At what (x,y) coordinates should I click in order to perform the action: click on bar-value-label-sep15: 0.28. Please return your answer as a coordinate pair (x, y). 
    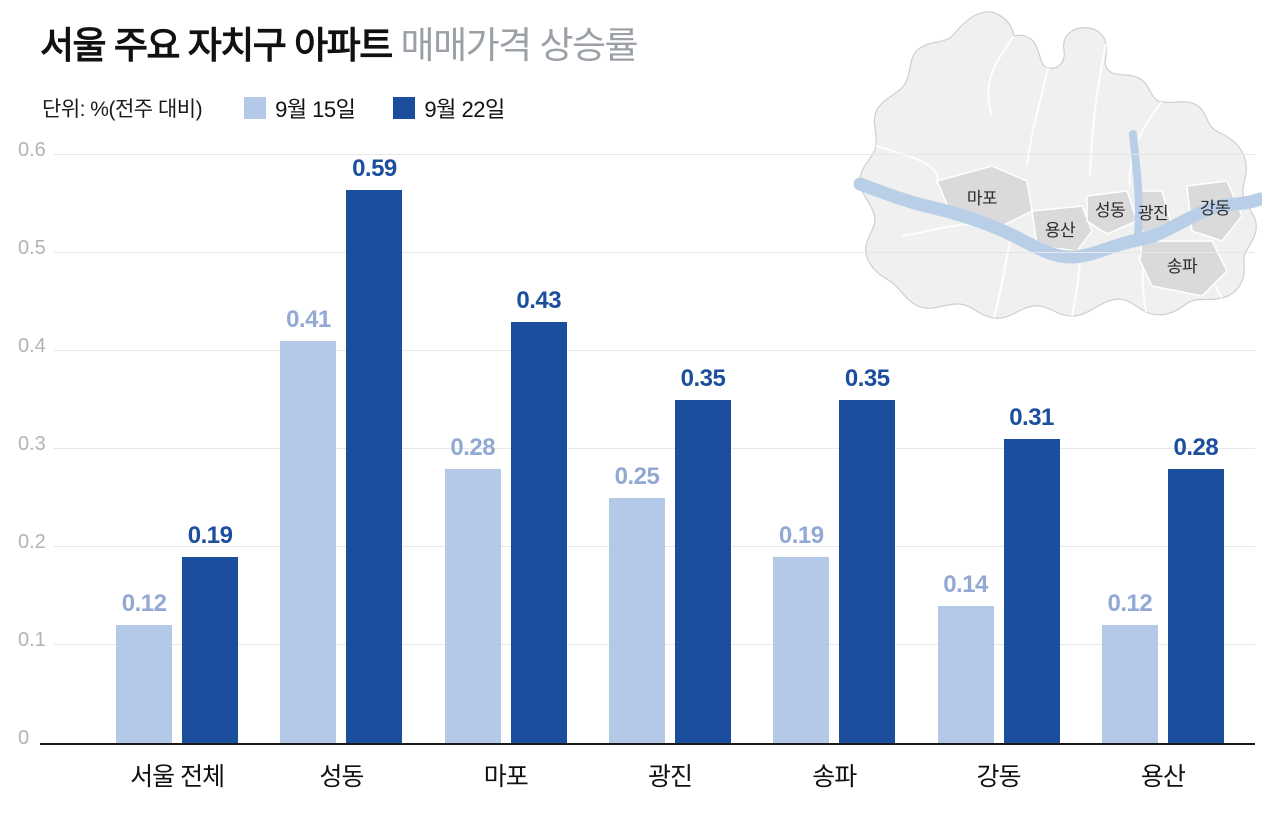
    Looking at the image, I should click on (473, 447).